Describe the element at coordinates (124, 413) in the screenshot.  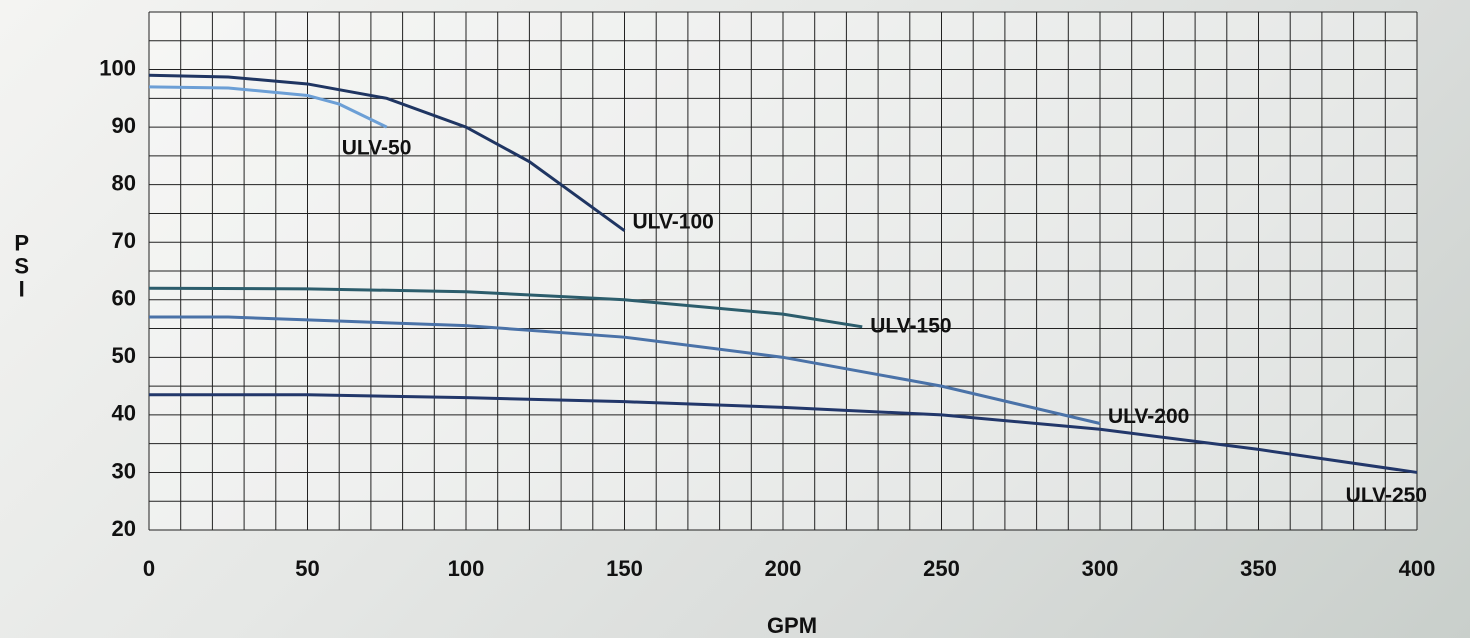
I see `y-tick-label: 40` at that location.